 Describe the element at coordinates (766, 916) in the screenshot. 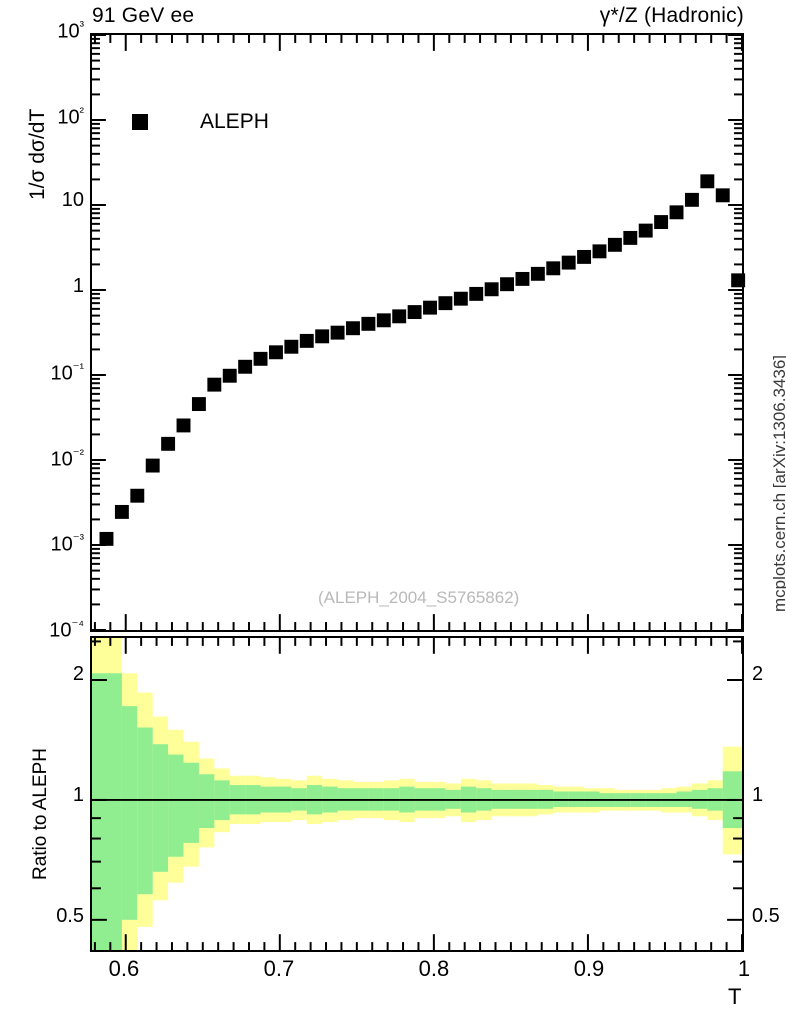

I see `ratio-ytick-label-right-0: 0.5` at that location.